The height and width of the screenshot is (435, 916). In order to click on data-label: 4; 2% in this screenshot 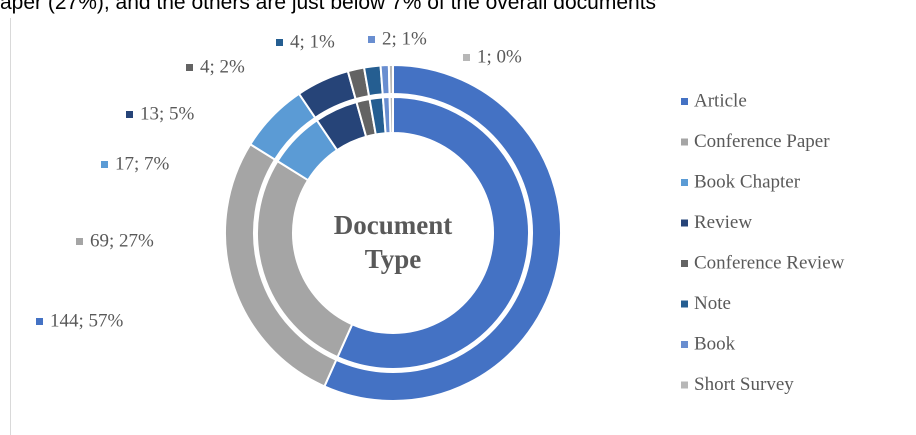, I will do `click(222, 66)`.